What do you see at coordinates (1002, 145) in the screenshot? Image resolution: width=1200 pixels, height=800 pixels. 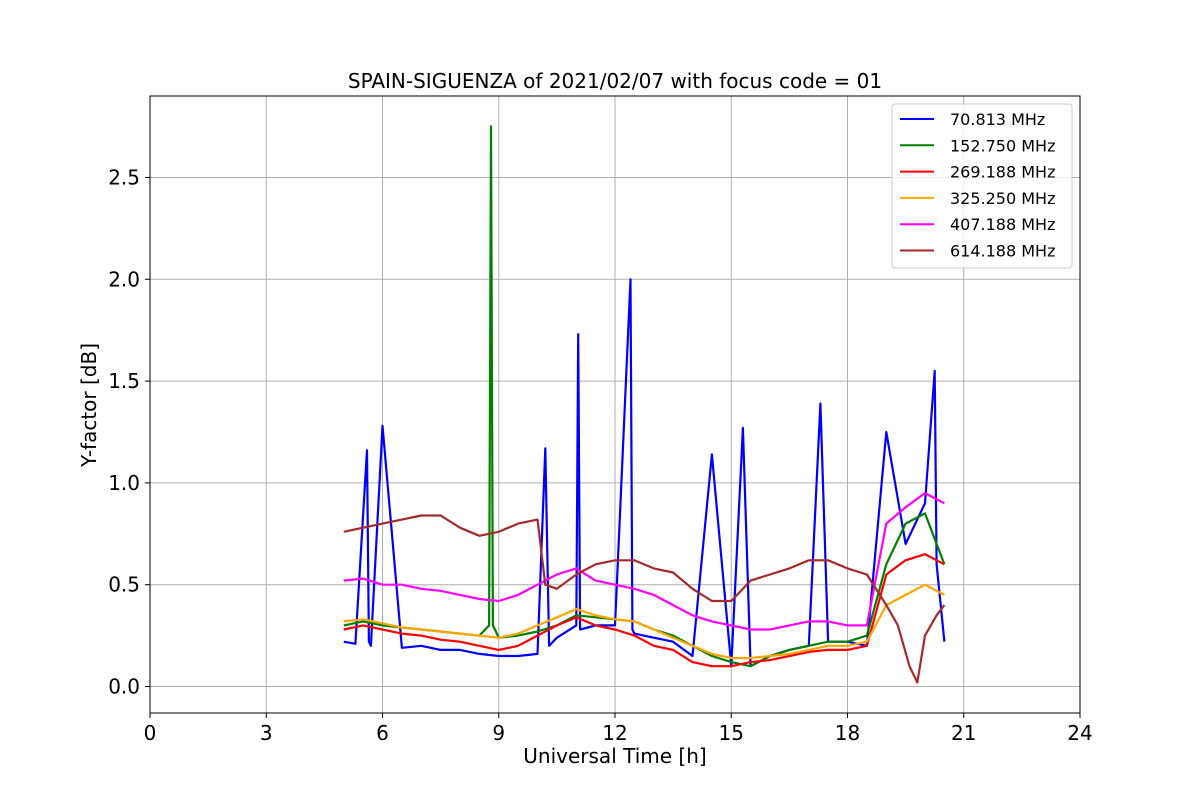 I see `legend-label: 152.750 MHz` at bounding box center [1002, 145].